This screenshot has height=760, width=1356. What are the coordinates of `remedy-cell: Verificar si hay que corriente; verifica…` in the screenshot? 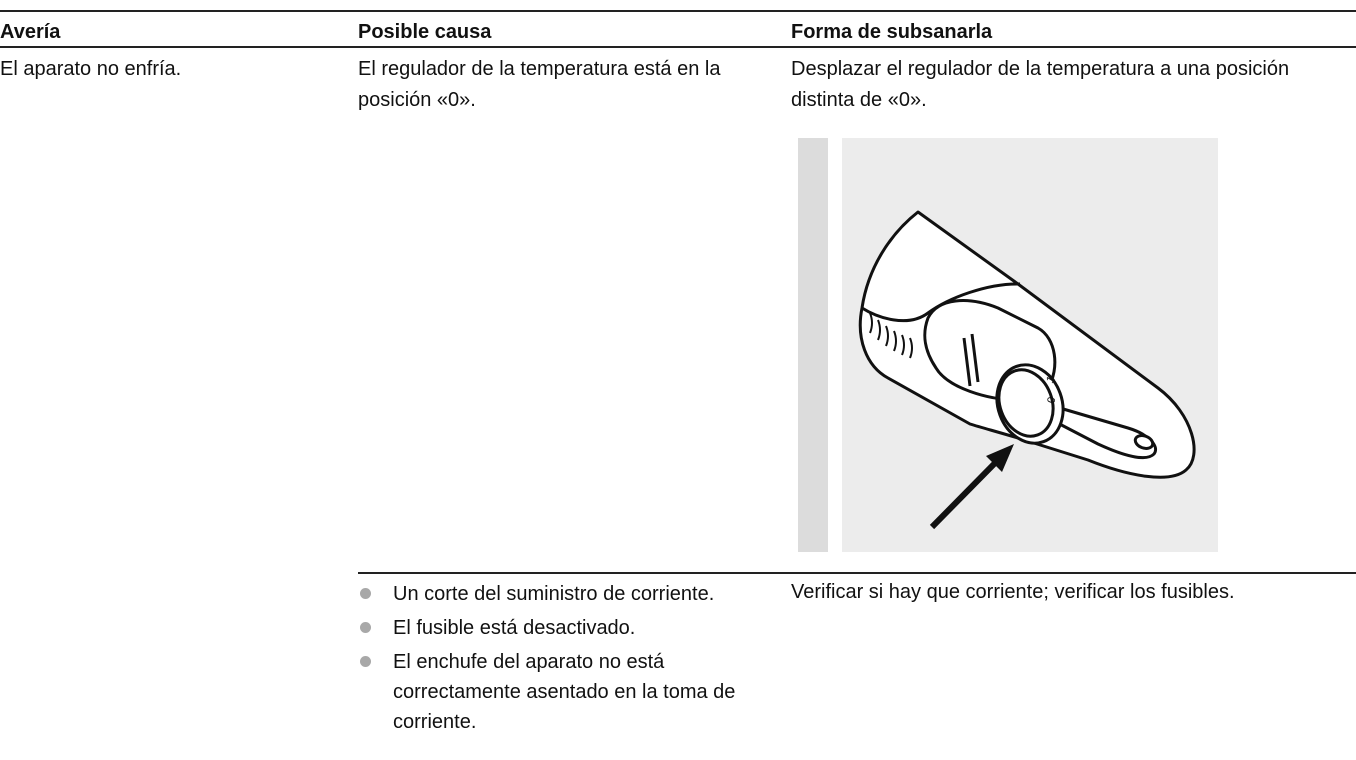 It's located at (1013, 592).